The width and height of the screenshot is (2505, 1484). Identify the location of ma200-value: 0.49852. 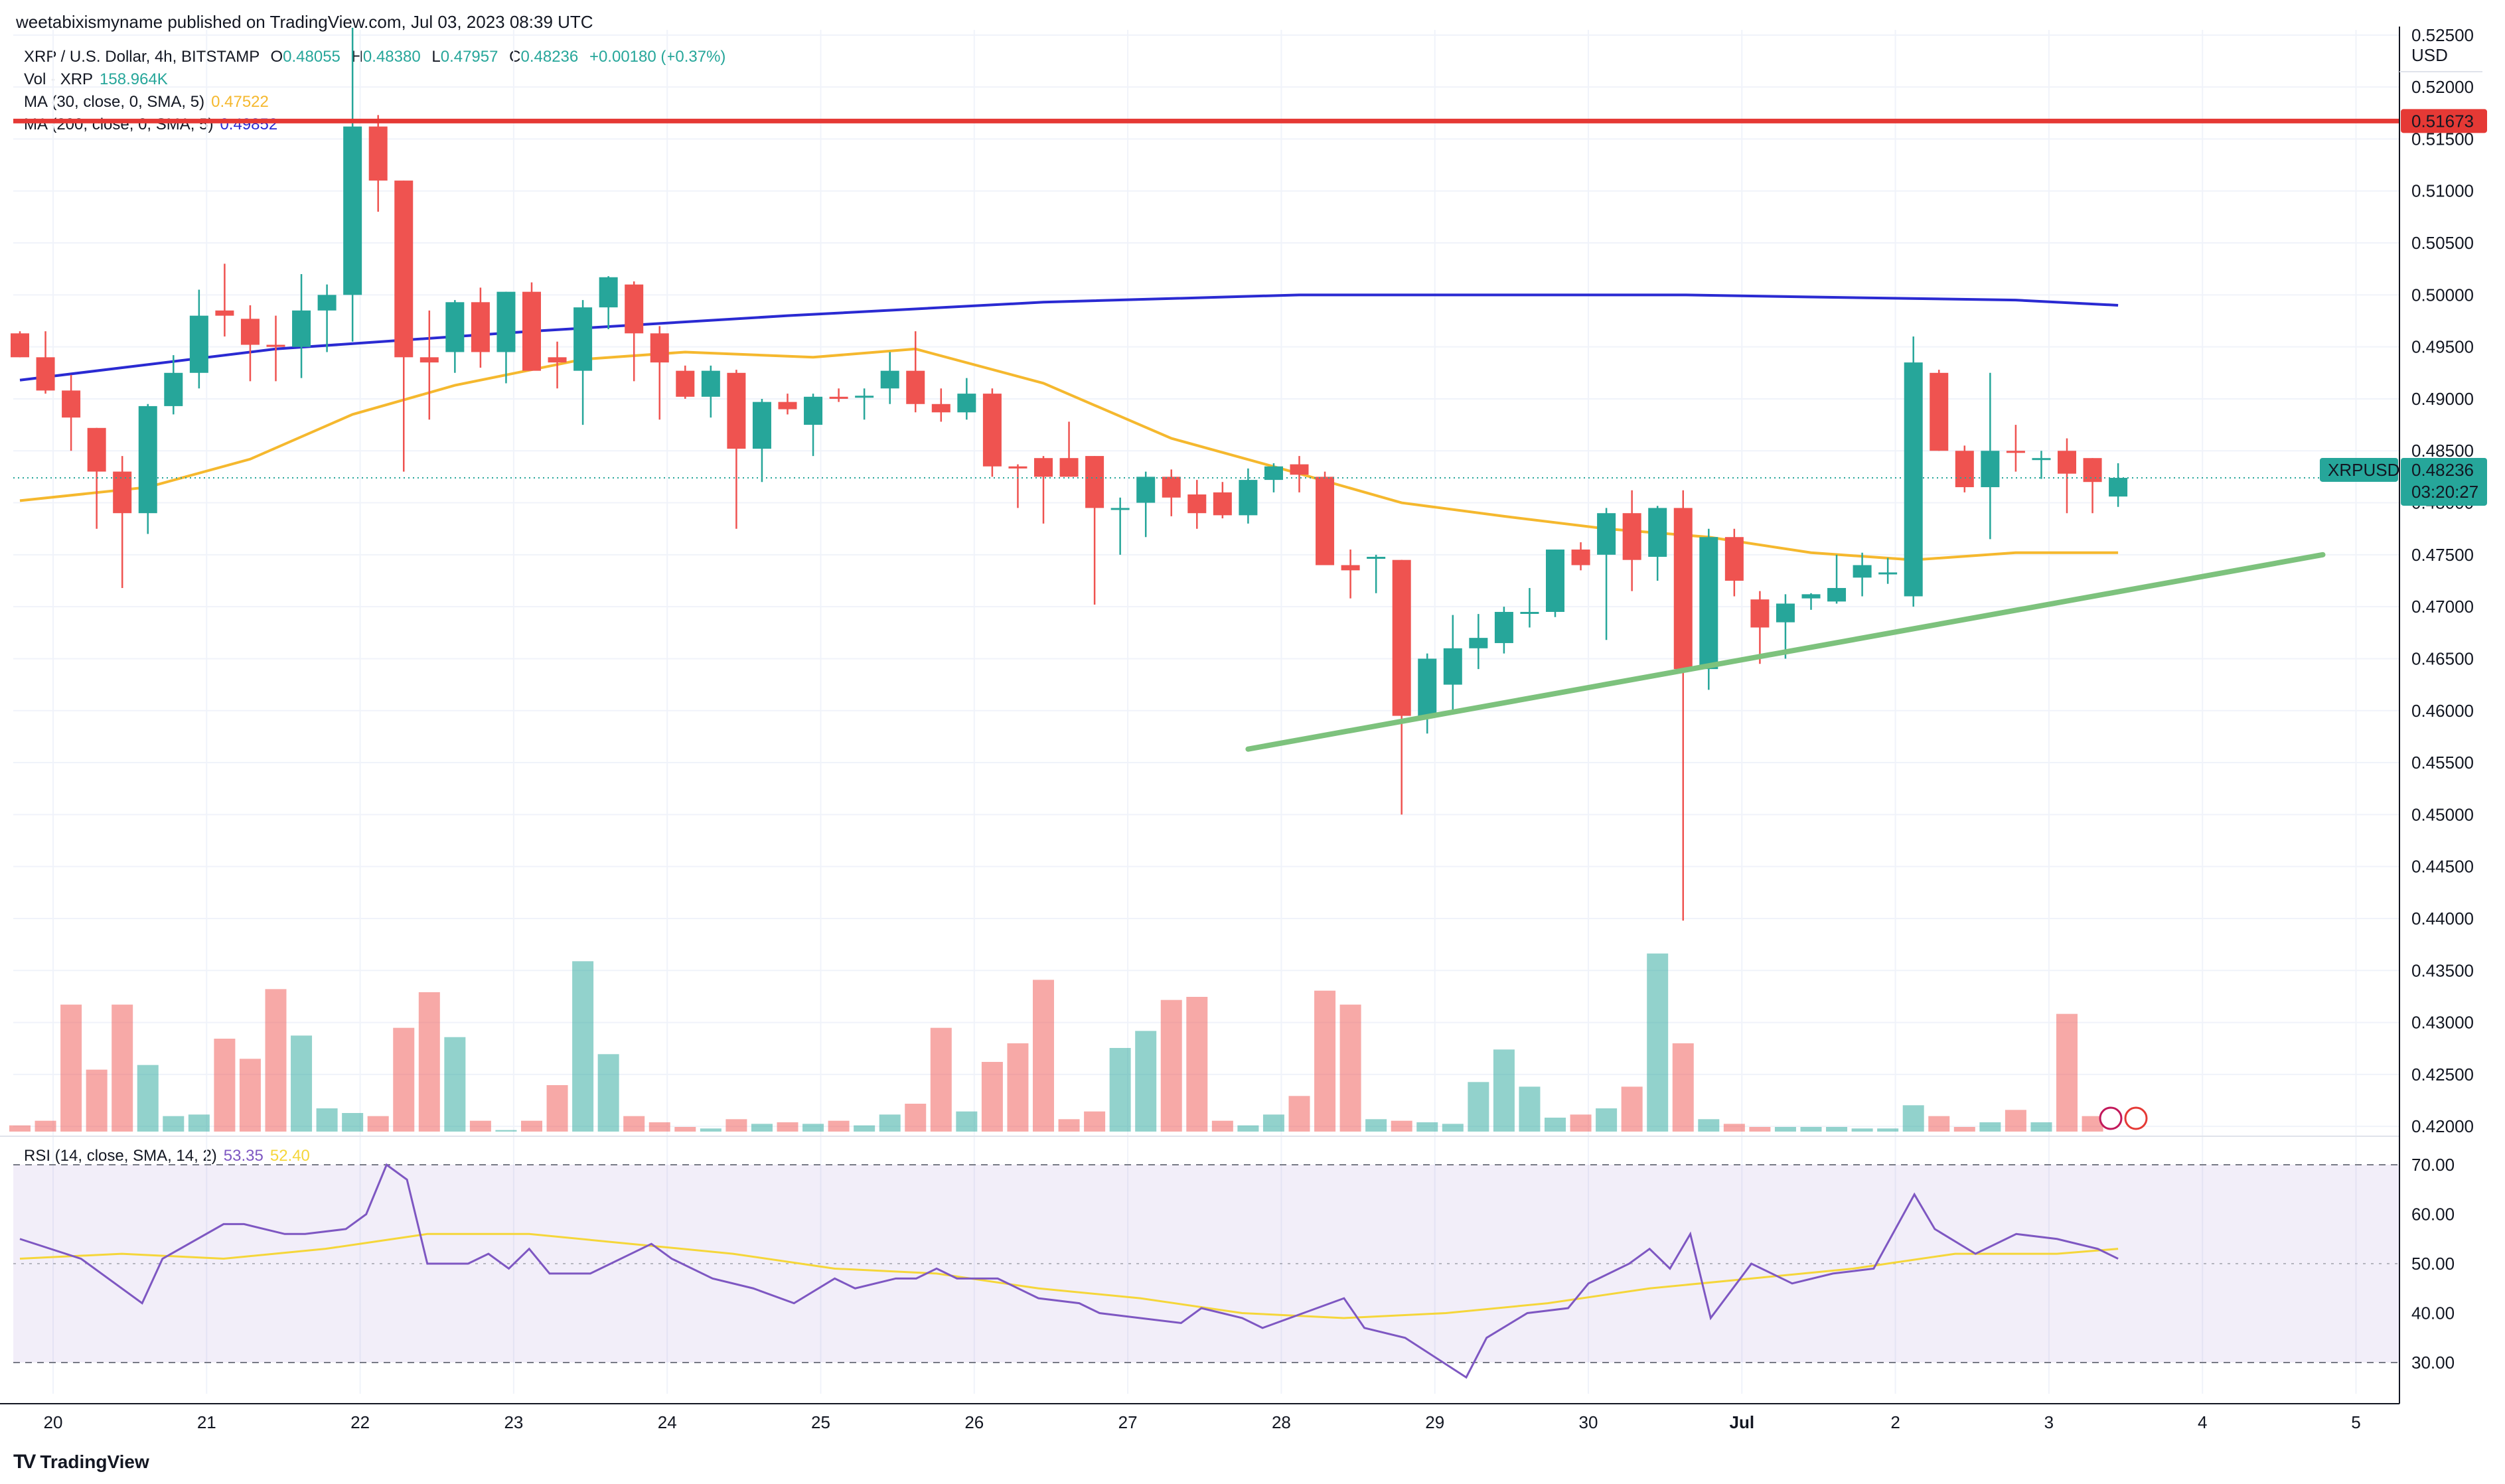
(249, 124).